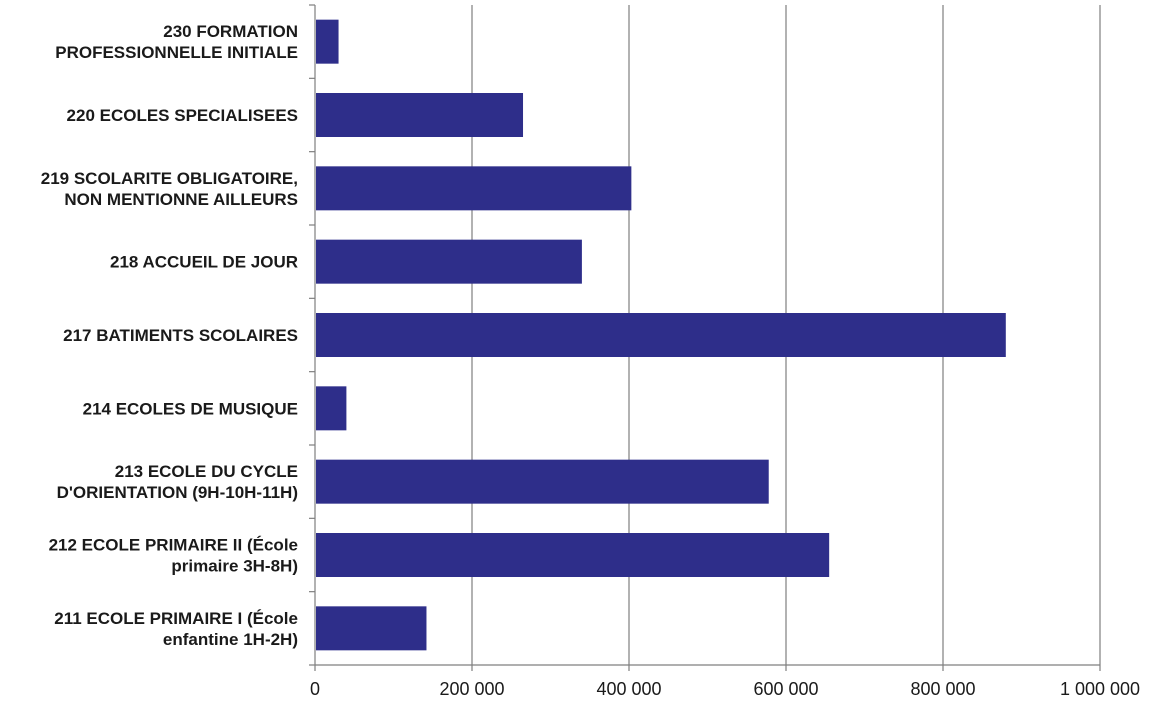 The height and width of the screenshot is (706, 1155). I want to click on category-label-line: 213 ECOLE DU CYCLE, so click(206, 471).